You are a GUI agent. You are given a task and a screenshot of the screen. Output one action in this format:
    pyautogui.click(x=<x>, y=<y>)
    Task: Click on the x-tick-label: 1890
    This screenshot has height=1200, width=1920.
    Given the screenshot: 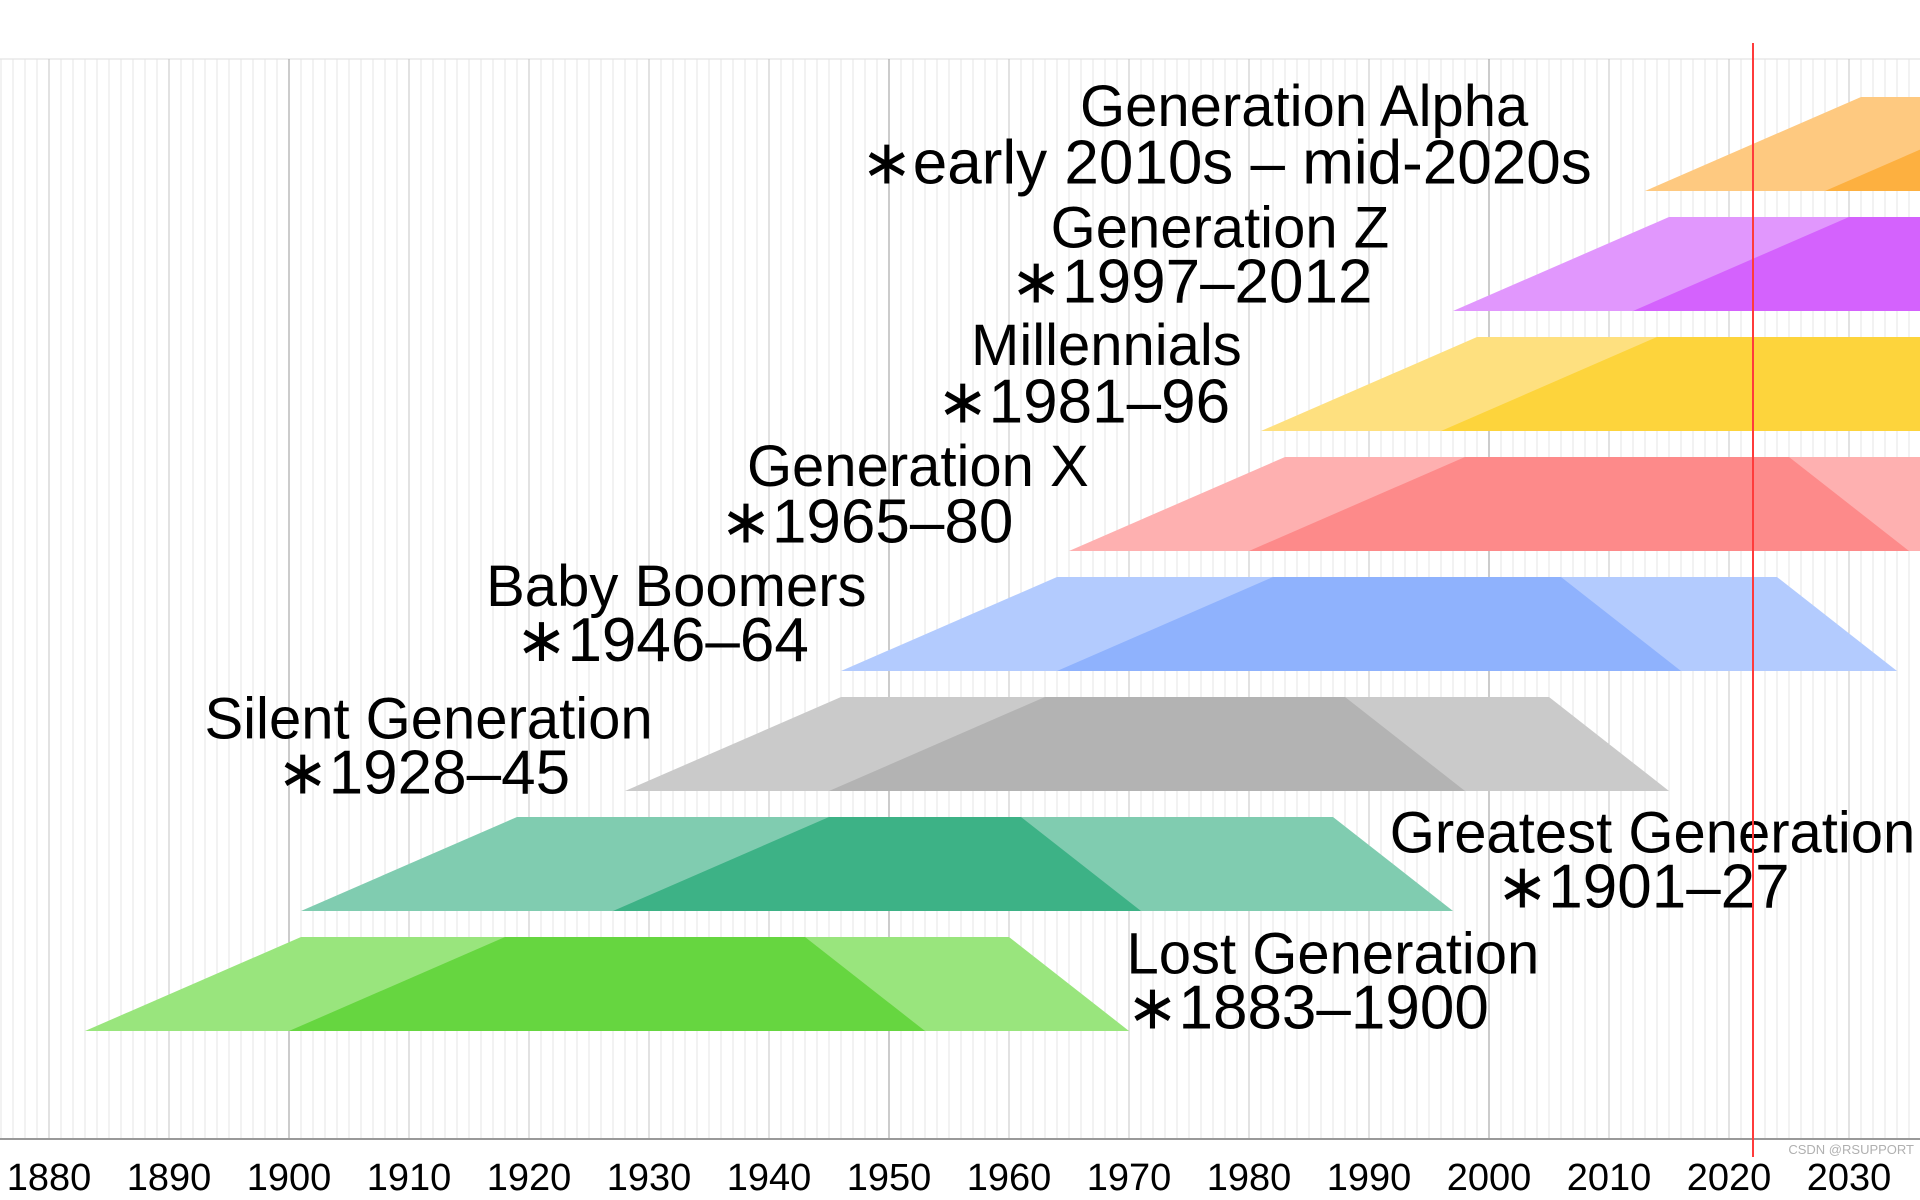 What is the action you would take?
    pyautogui.click(x=169, y=1178)
    